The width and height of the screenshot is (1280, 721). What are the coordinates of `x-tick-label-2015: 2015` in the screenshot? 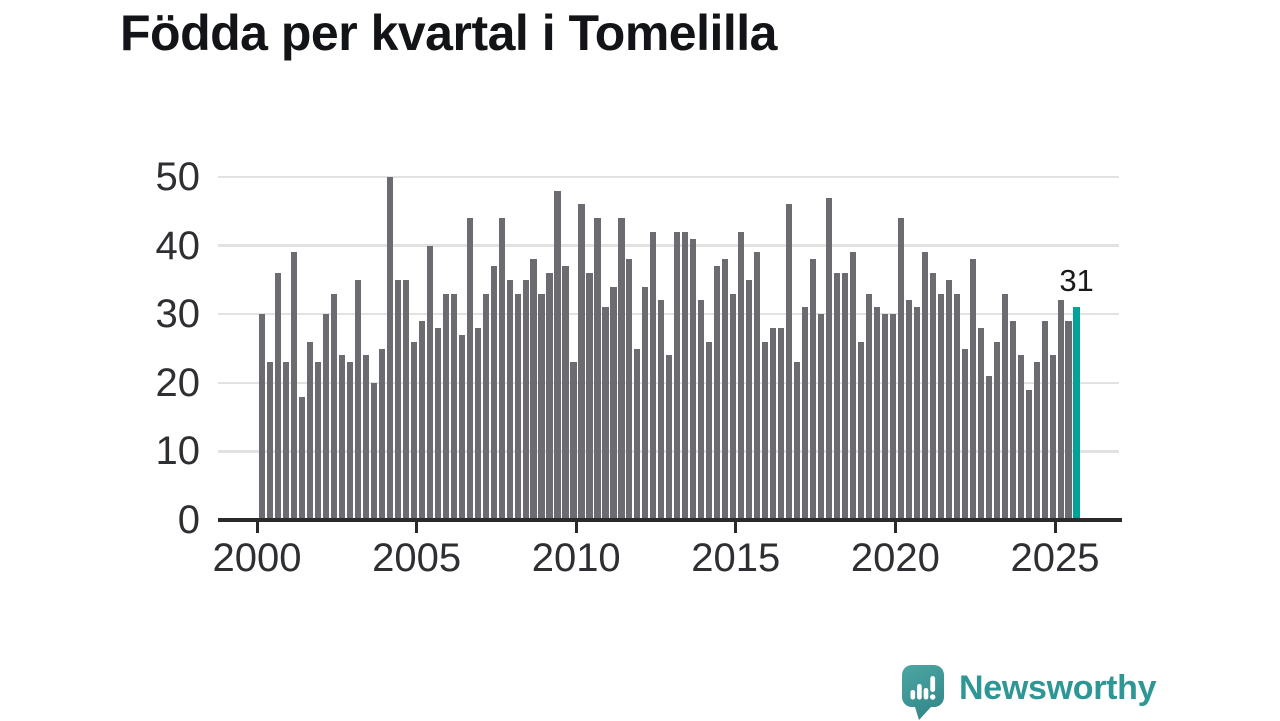 It's located at (736, 558).